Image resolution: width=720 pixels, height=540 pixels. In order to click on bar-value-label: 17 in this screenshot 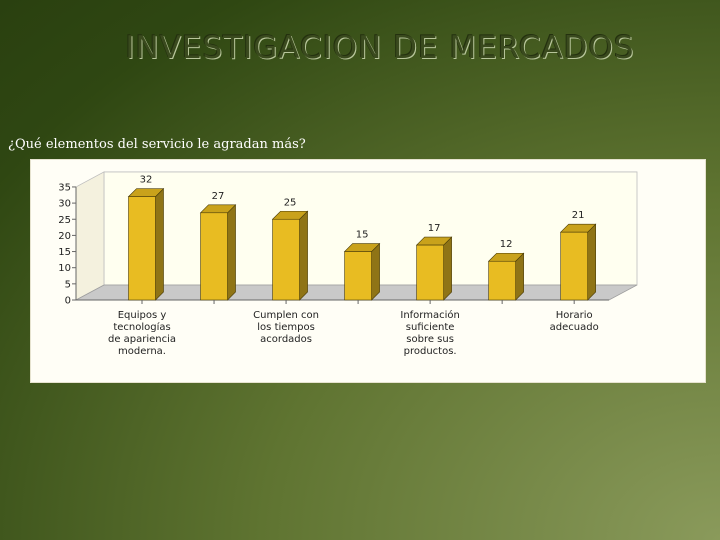, I will do `click(434, 228)`.